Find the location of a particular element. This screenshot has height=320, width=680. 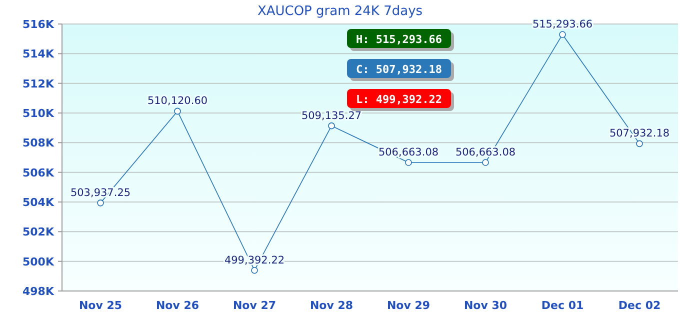

data-label: 510,120.60 is located at coordinates (177, 101).